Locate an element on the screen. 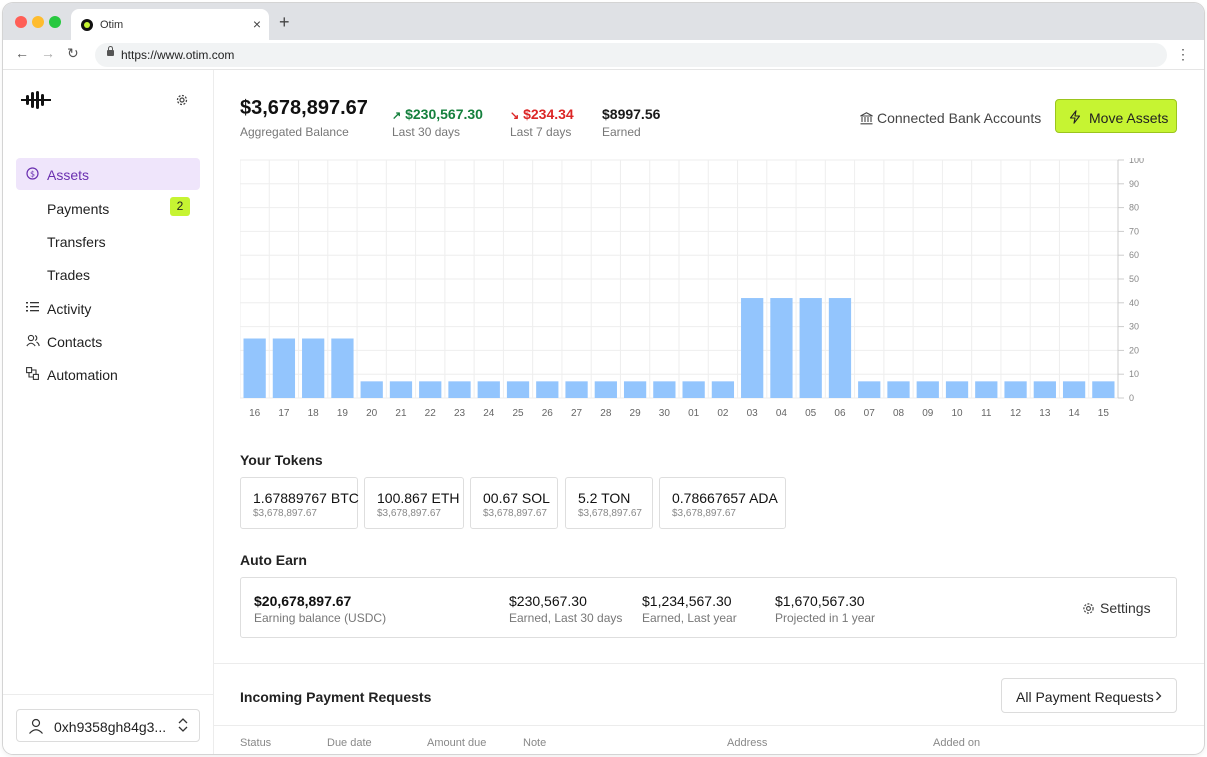 Image resolution: width=1207 pixels, height=757 pixels. token-card-sol: 00.67 SOL $3,678,897.67 is located at coordinates (514, 503).